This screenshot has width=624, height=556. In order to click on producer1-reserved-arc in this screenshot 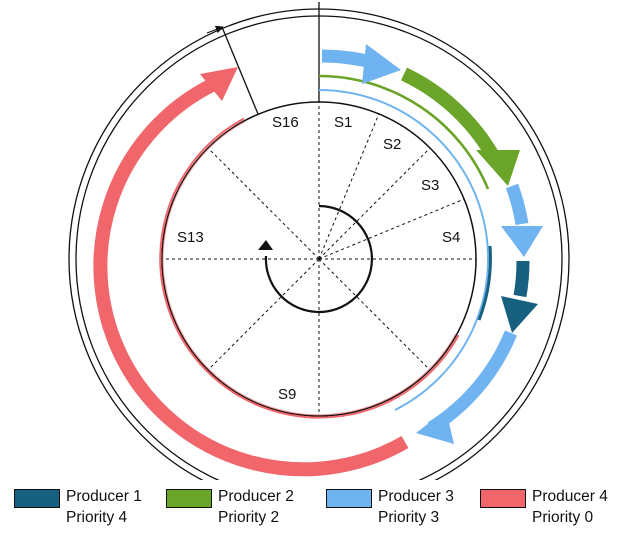, I will do `click(484, 283)`.